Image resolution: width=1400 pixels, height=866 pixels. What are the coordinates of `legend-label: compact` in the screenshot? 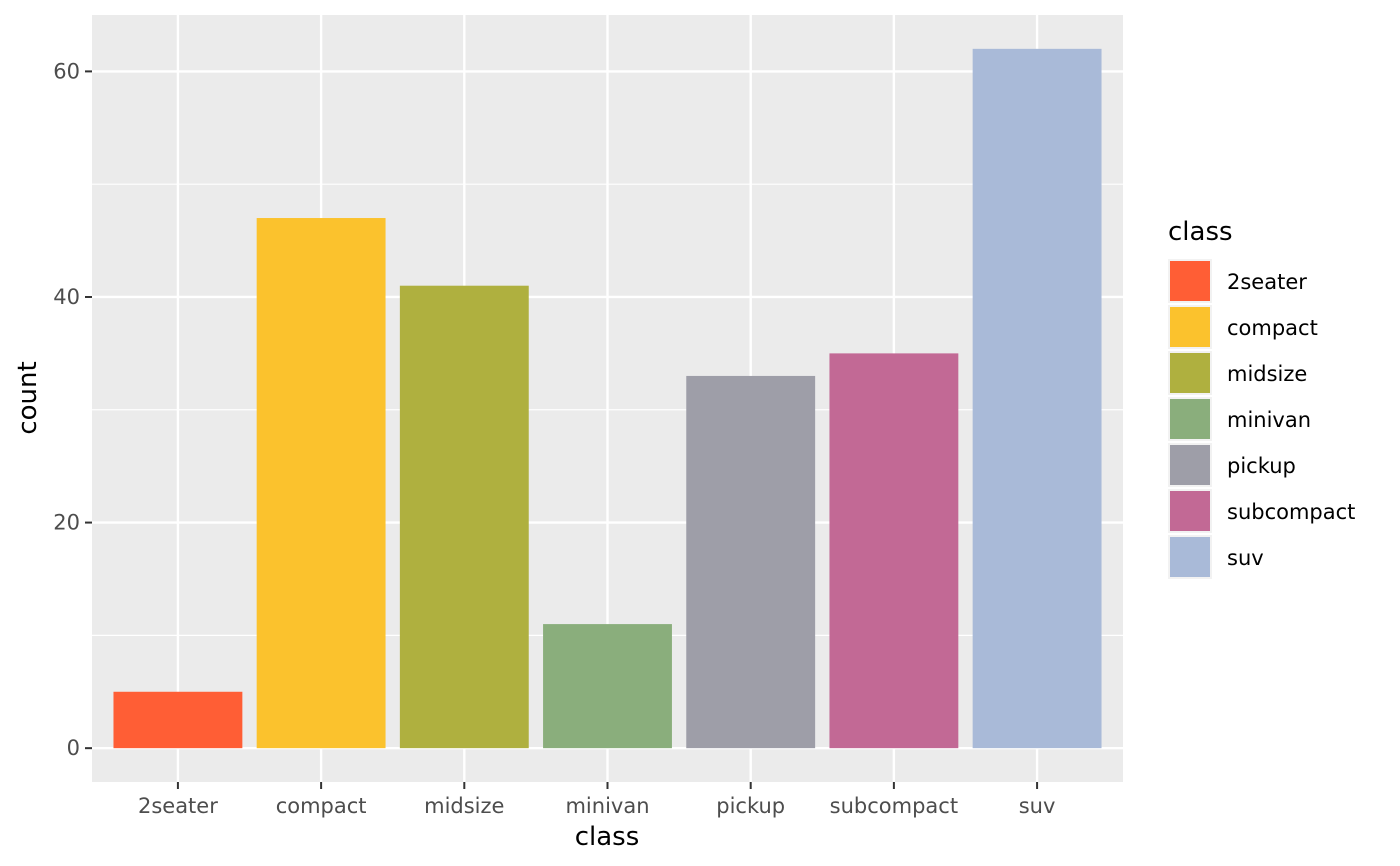 It's located at (1272, 328).